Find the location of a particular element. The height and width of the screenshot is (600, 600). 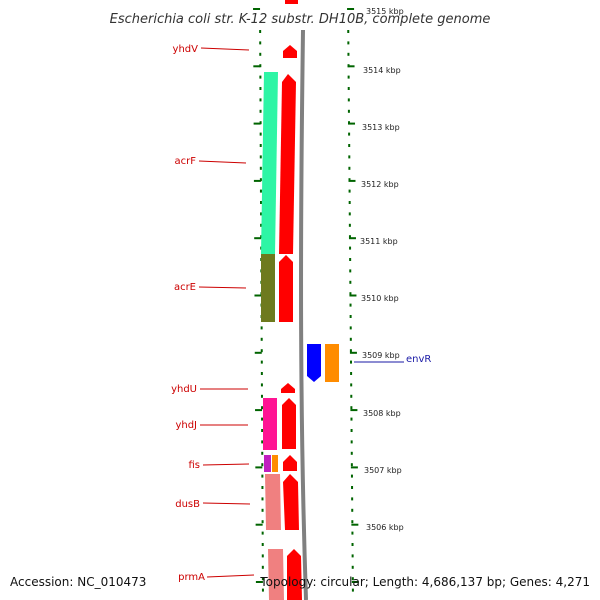

gene-feature-yhdU is located at coordinates (288, 388).